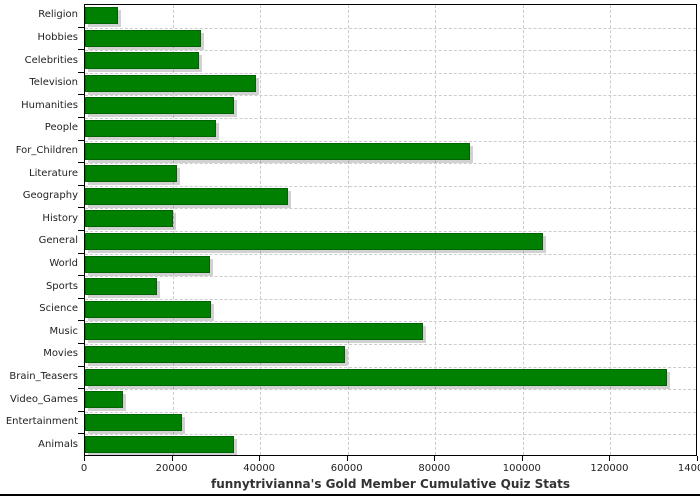 Image resolution: width=700 pixels, height=500 pixels. What do you see at coordinates (609, 468) in the screenshot?
I see `x-tick-label: 120000` at bounding box center [609, 468].